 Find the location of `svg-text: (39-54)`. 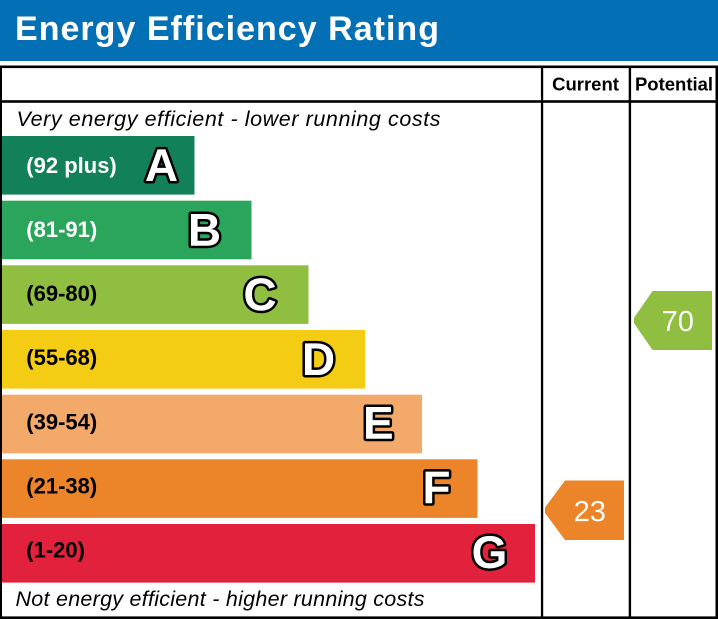

svg-text: (39-54) is located at coordinates (61, 421).